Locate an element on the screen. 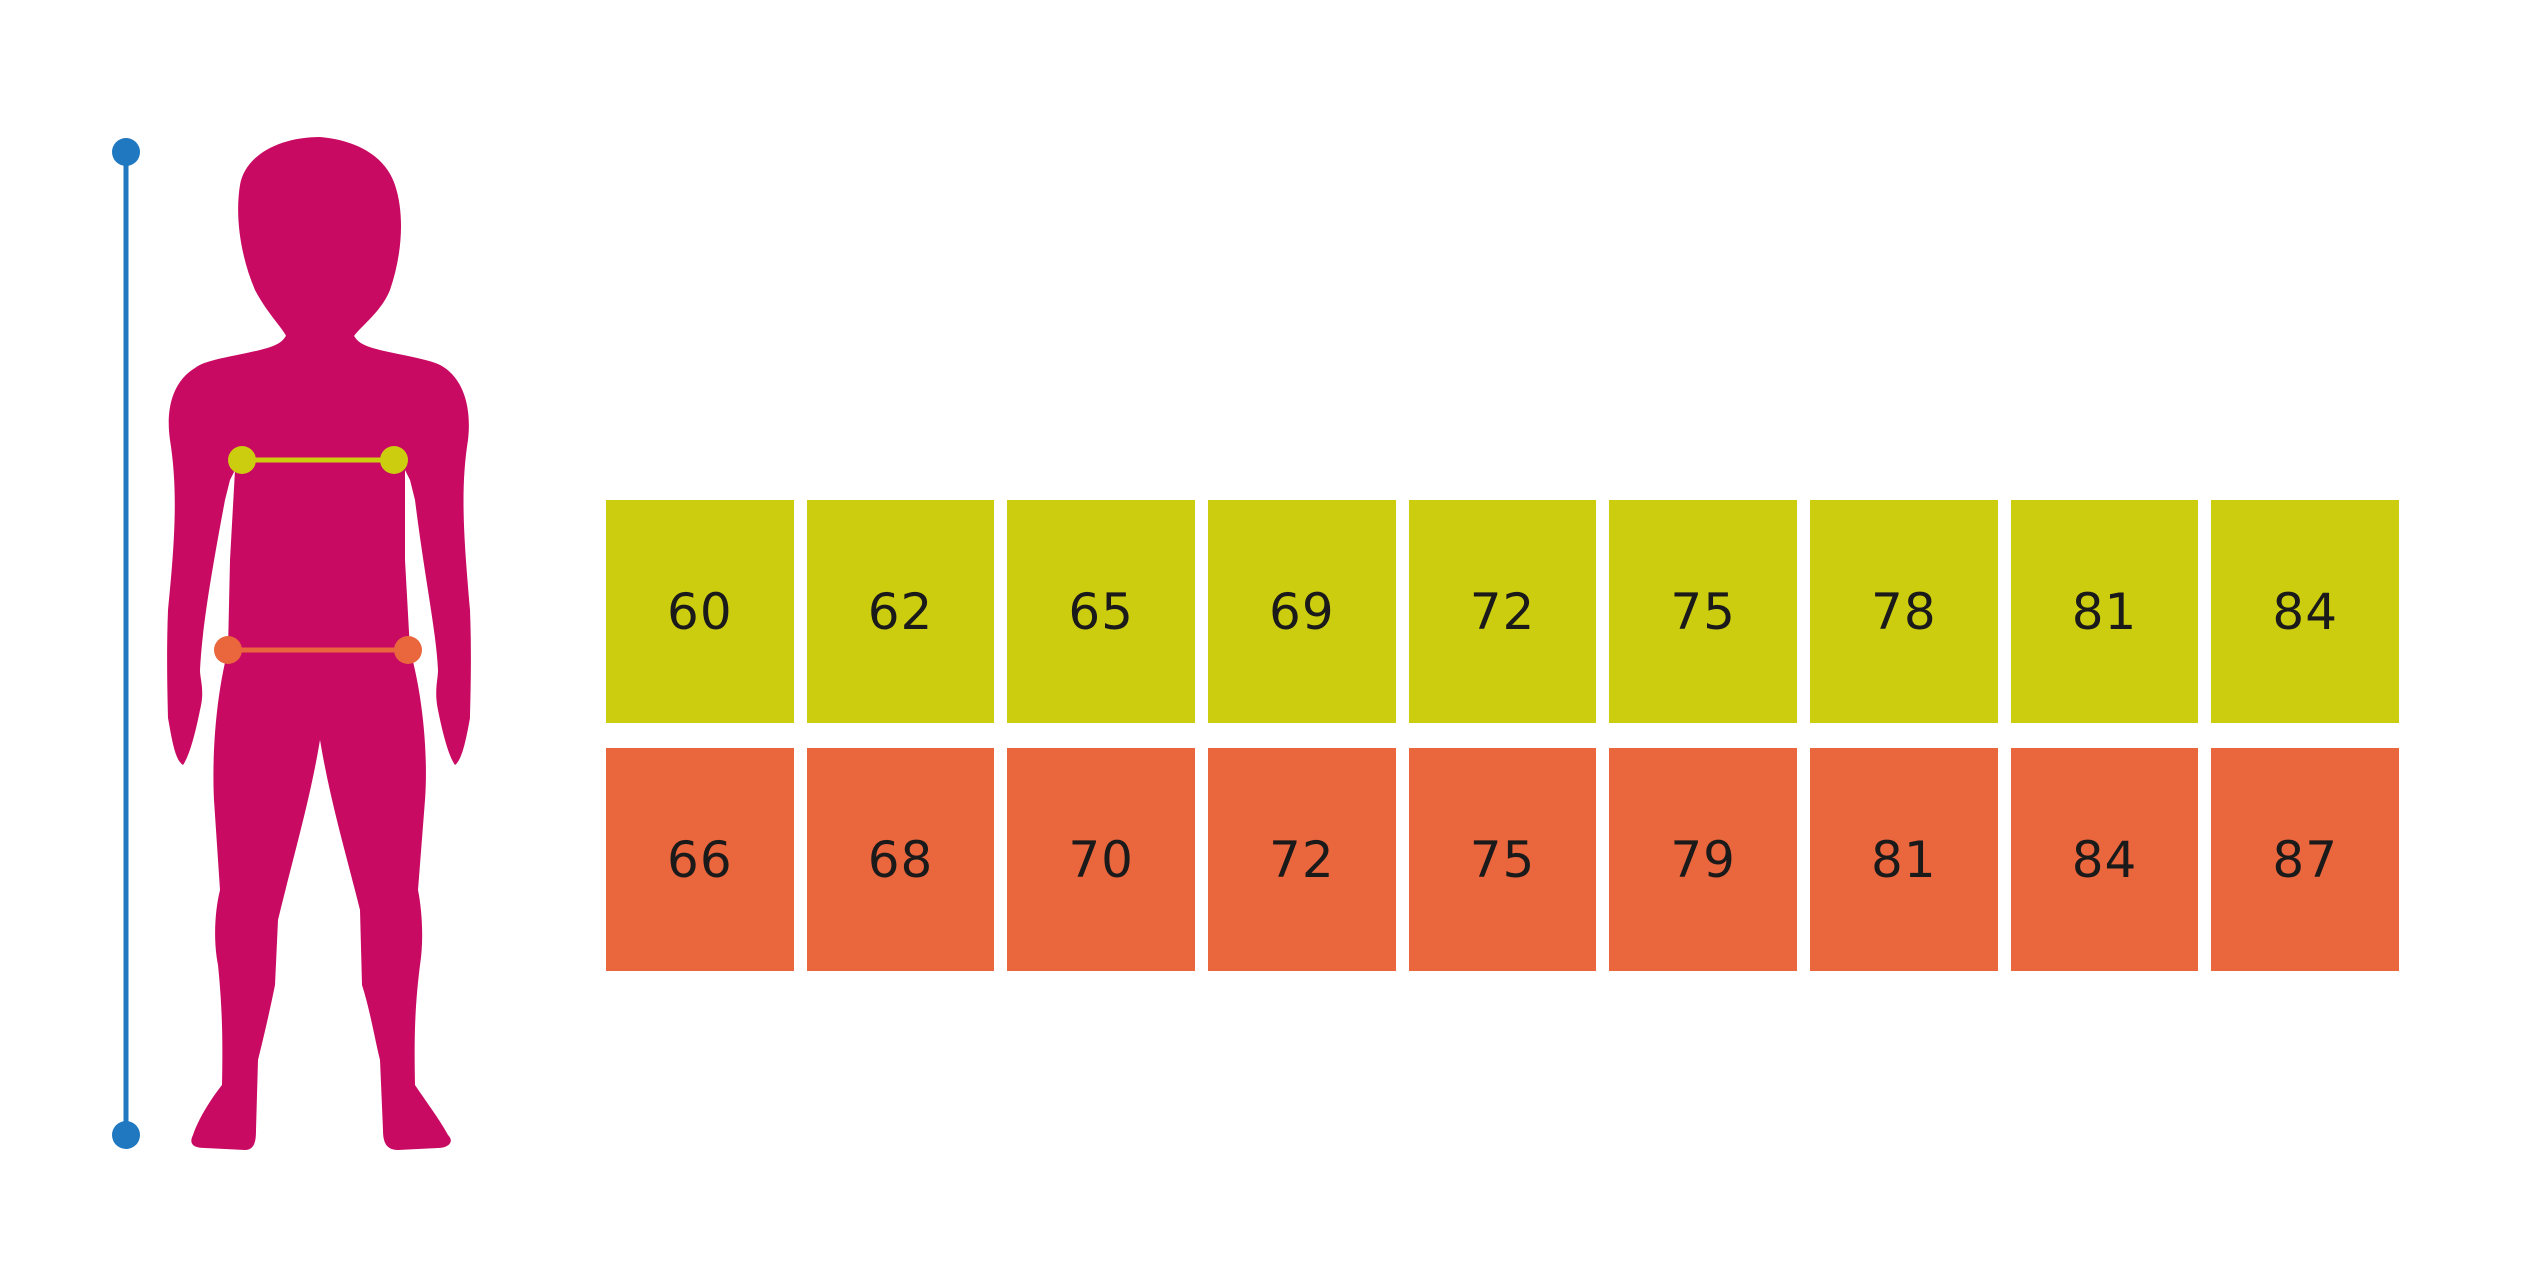  chest-size-cell: 72 is located at coordinates (1502, 611).